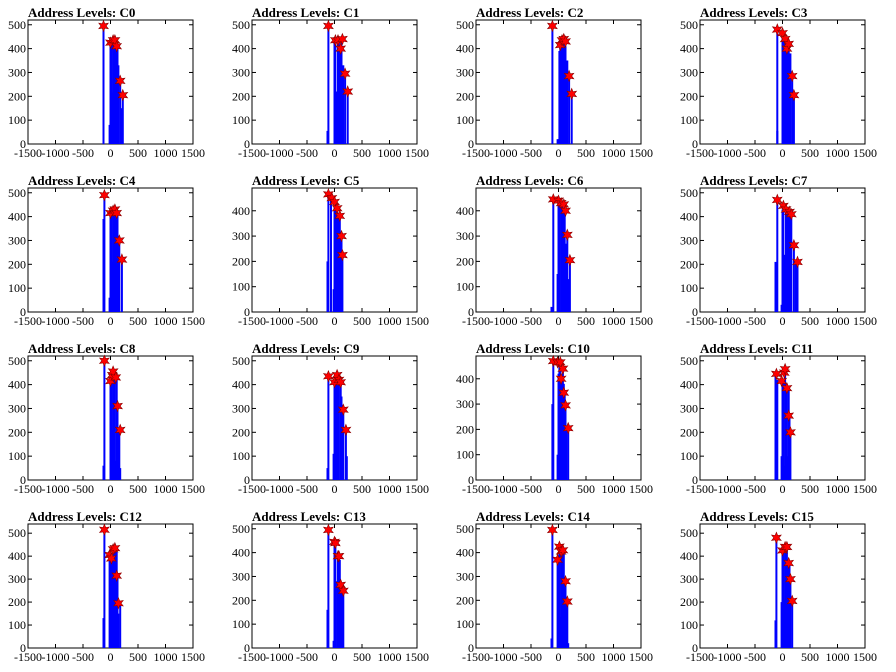 Image resolution: width=896 pixels, height=672 pixels. What do you see at coordinates (306, 180) in the screenshot?
I see `subplot-title: Address Levels: C5` at bounding box center [306, 180].